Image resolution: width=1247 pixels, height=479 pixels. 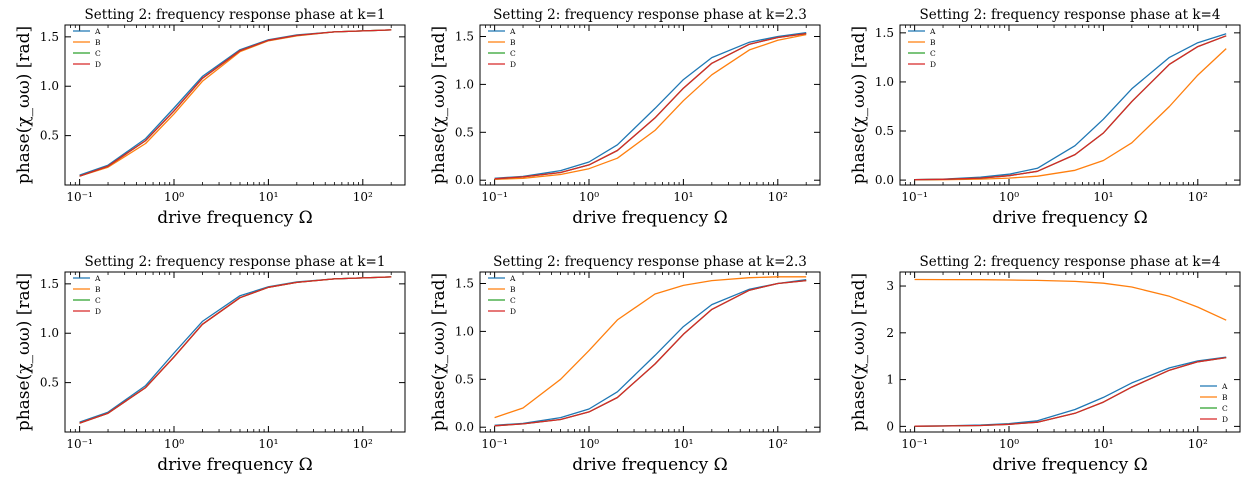 I want to click on y-tick-label: 0, so click(x=890, y=426).